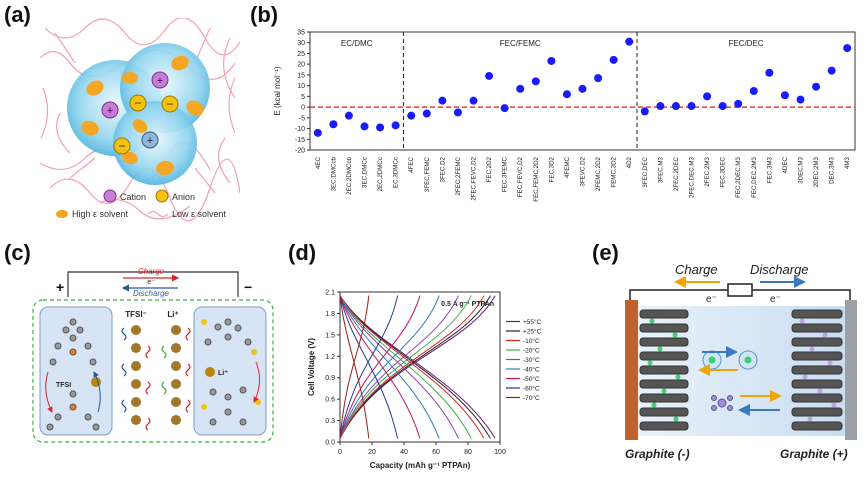  I want to click on ion-migration-arrows, so click(156, 379).